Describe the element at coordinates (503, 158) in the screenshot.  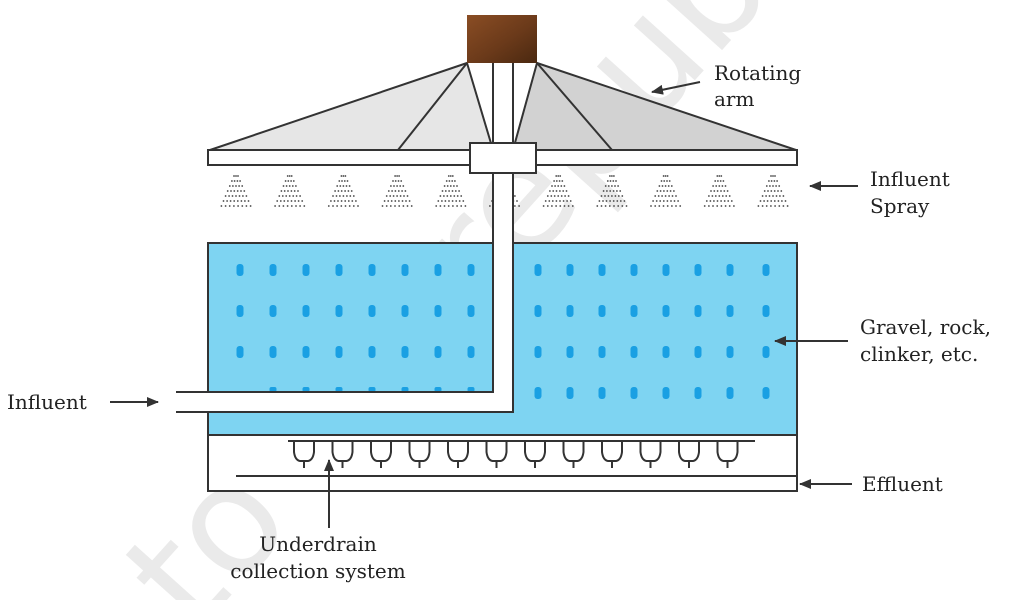
I see `pipe-cross-joint` at that location.